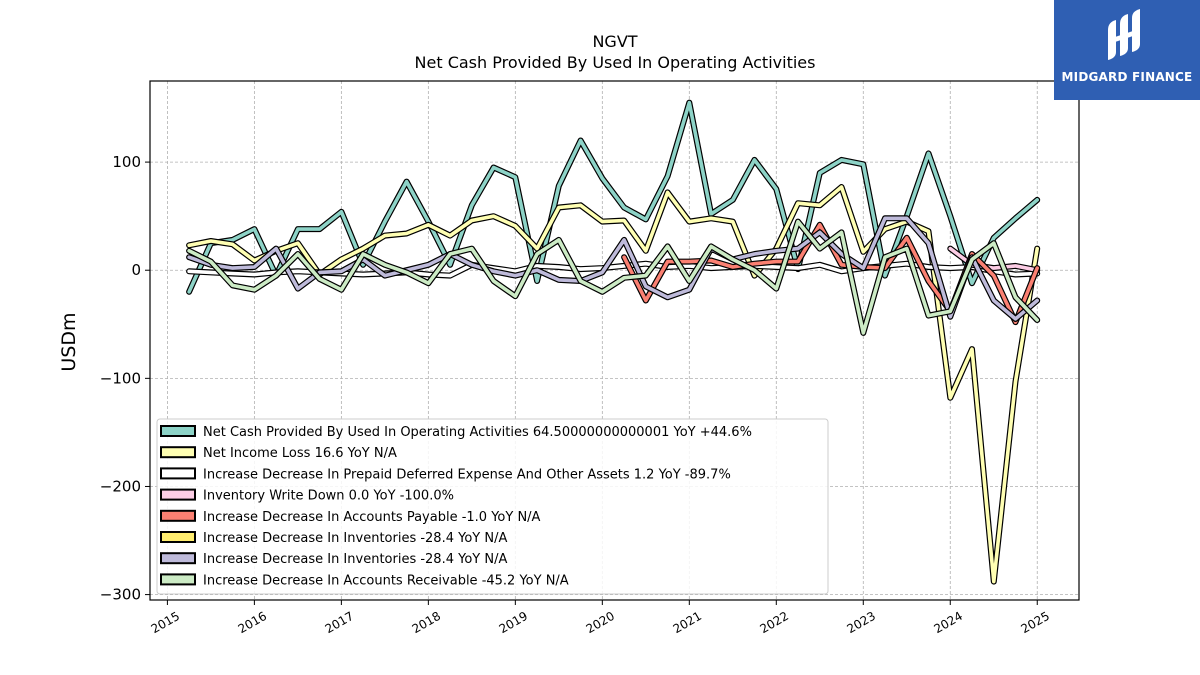  I want to click on y-tick-label: −300, so click(120, 595).